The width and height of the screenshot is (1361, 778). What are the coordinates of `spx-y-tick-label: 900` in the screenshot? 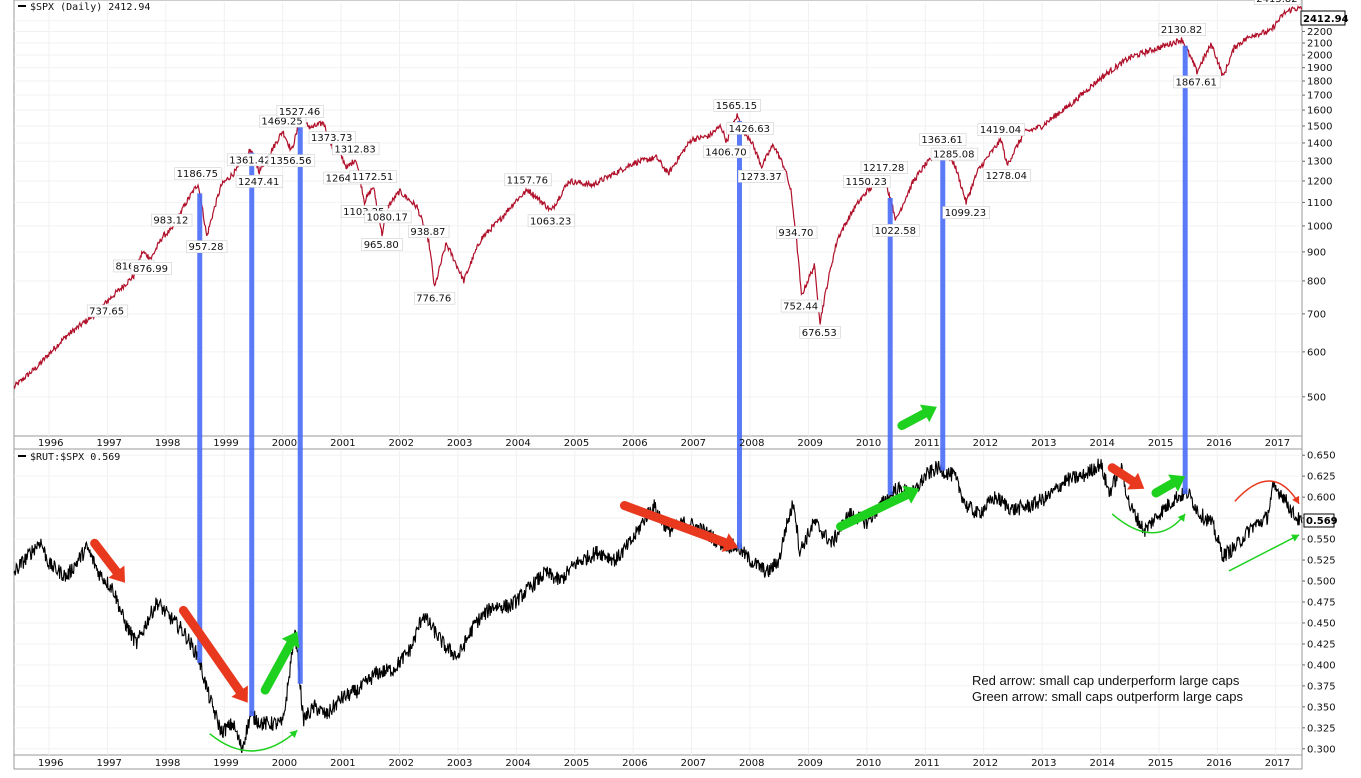 It's located at (1316, 252).